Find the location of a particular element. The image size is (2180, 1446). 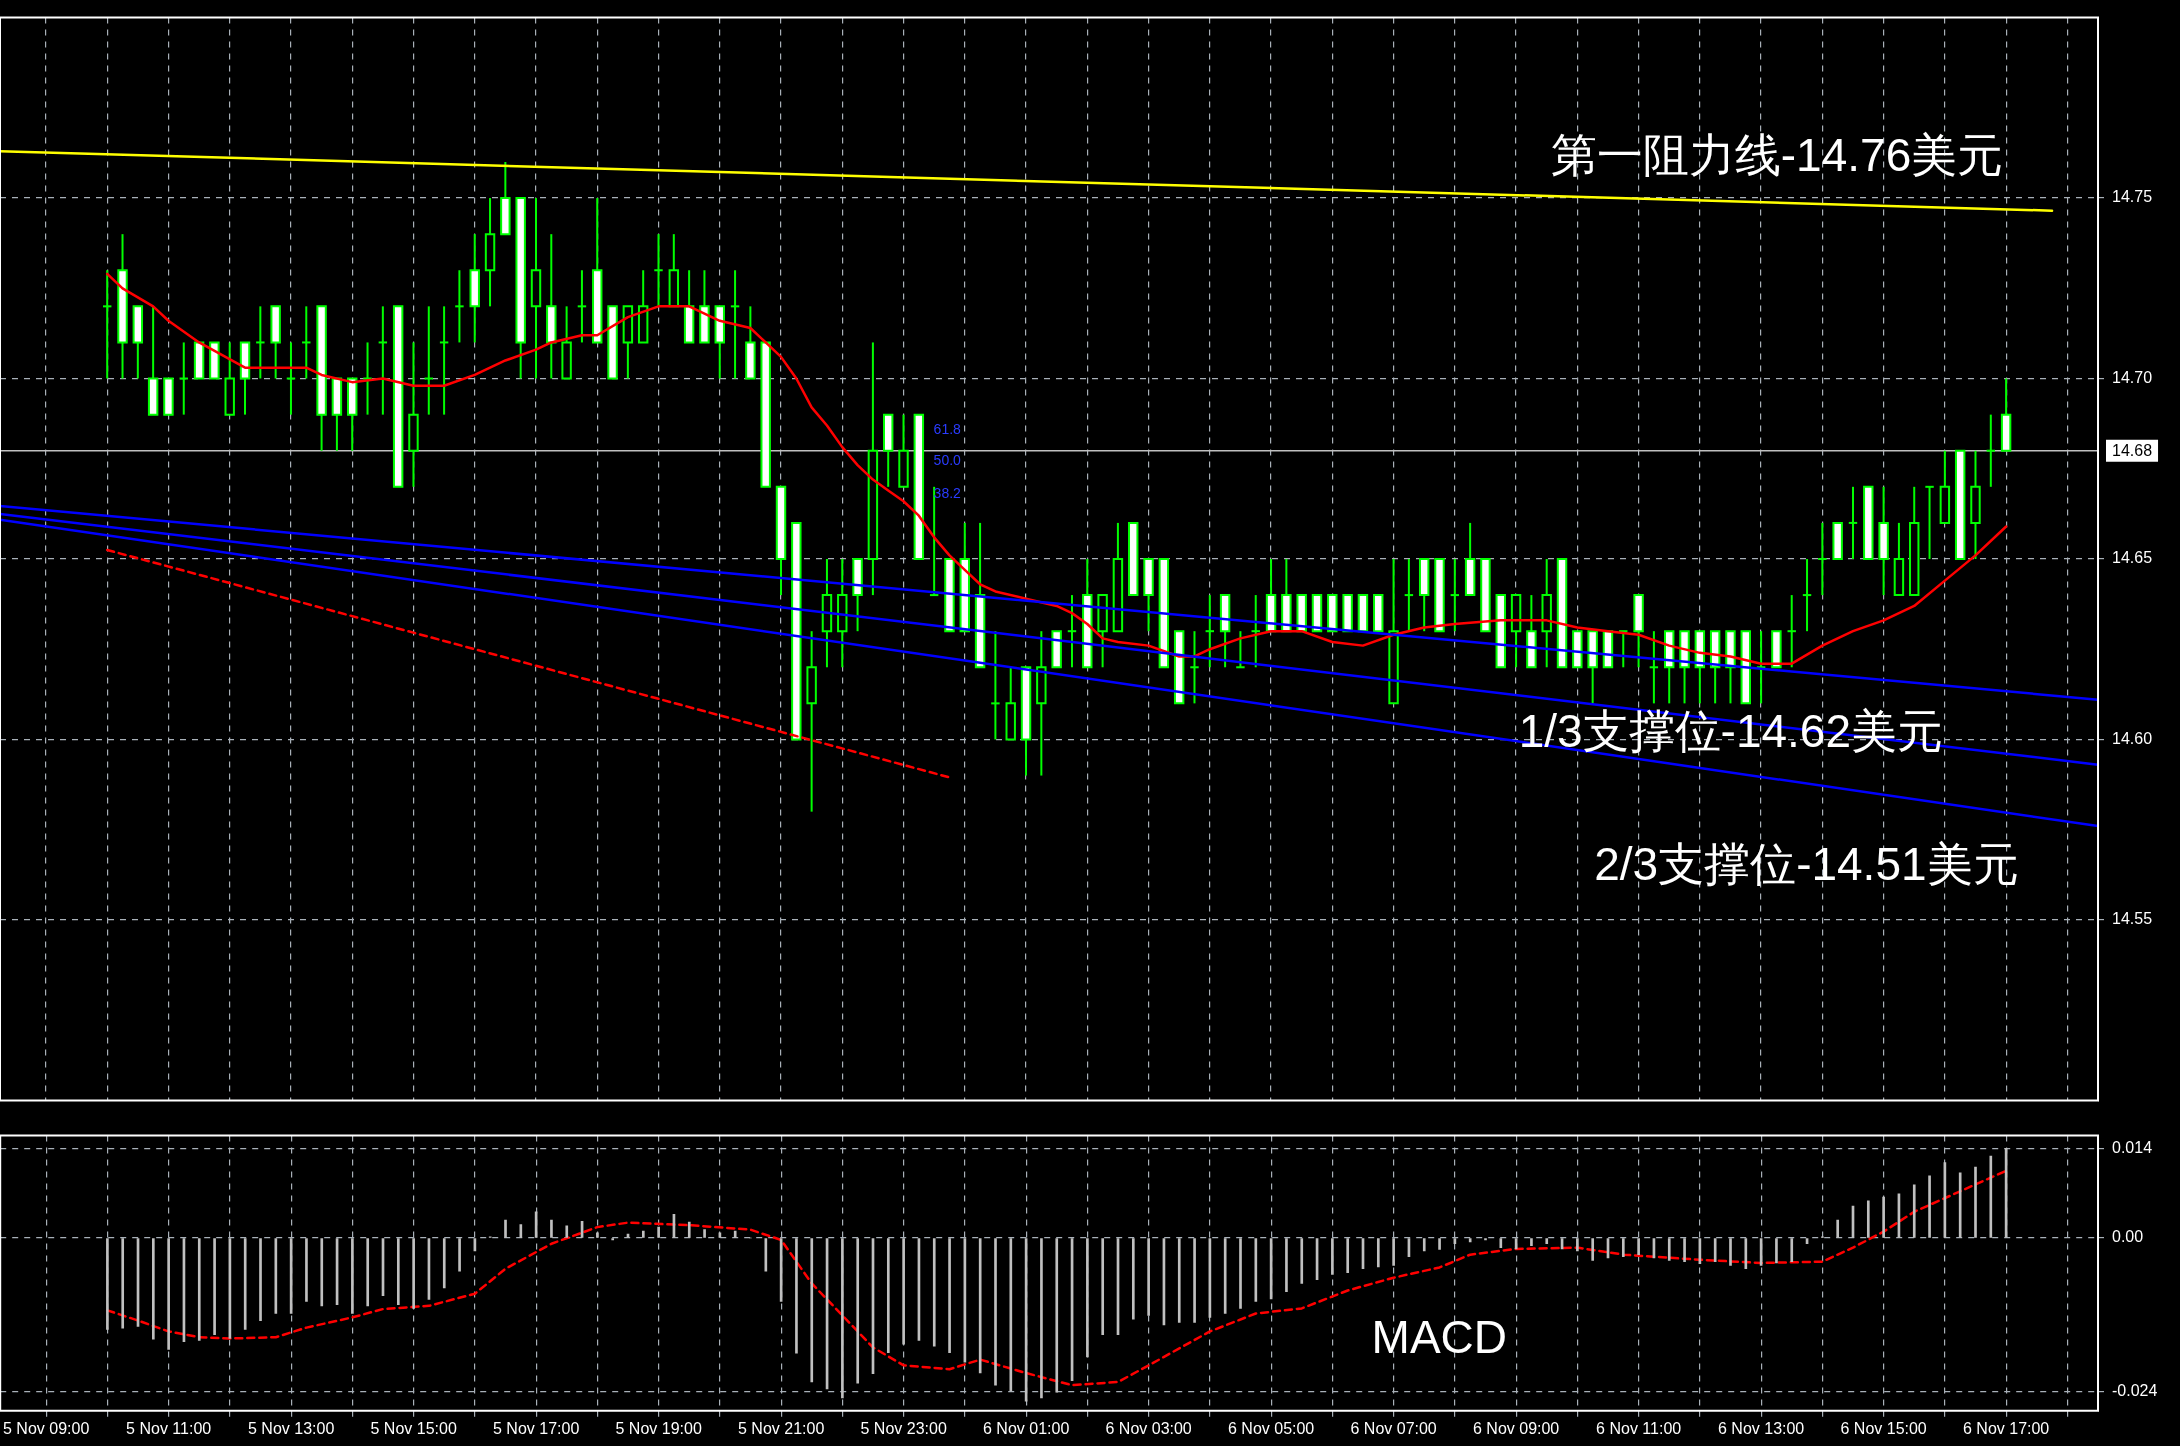

x-tick-label: 6 Nov 11:00 is located at coordinates (1639, 1428).